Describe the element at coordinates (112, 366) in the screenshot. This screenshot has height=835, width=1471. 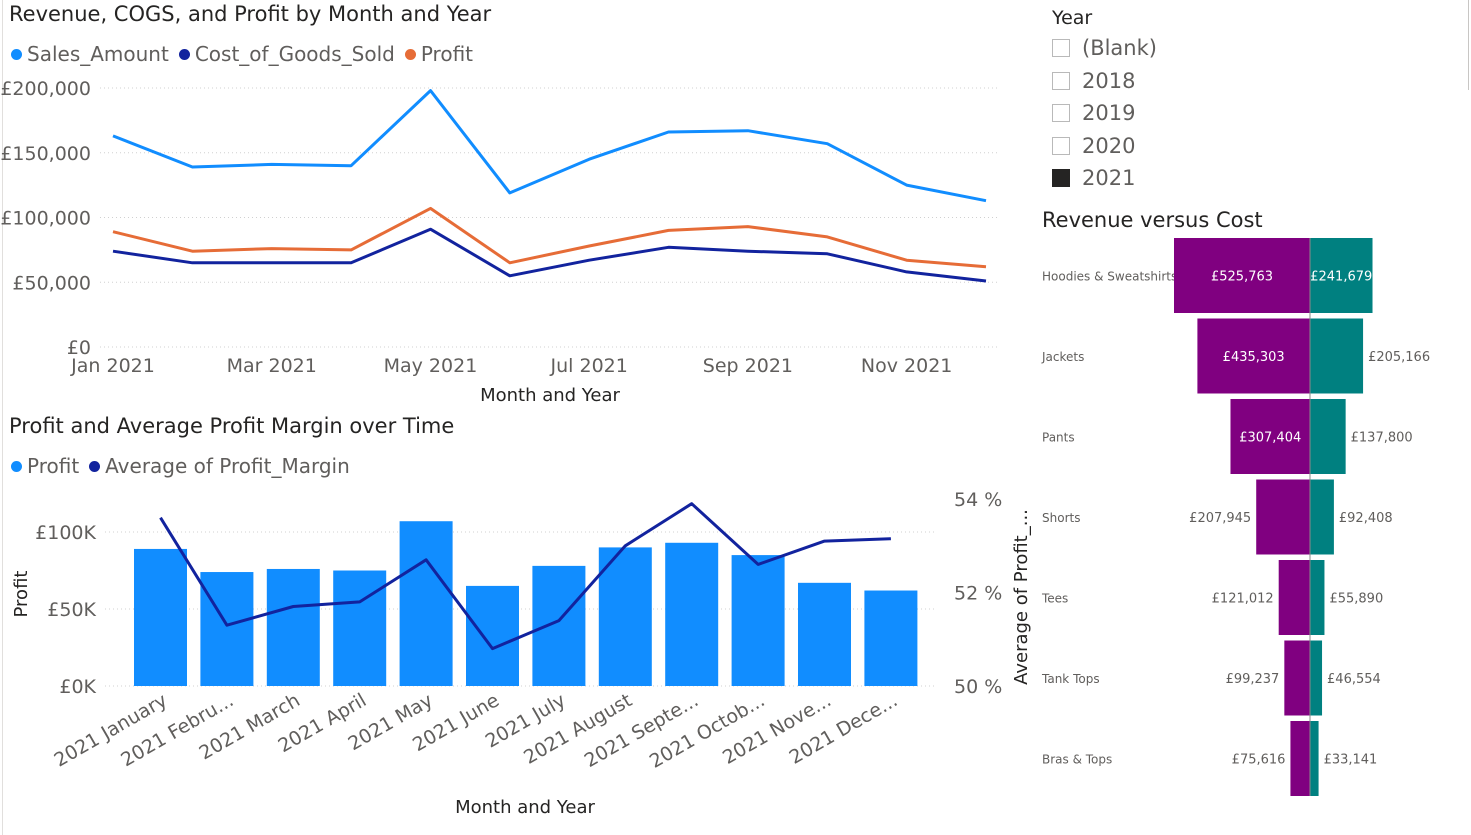
I see `x-tick-label: Jan 2021` at that location.